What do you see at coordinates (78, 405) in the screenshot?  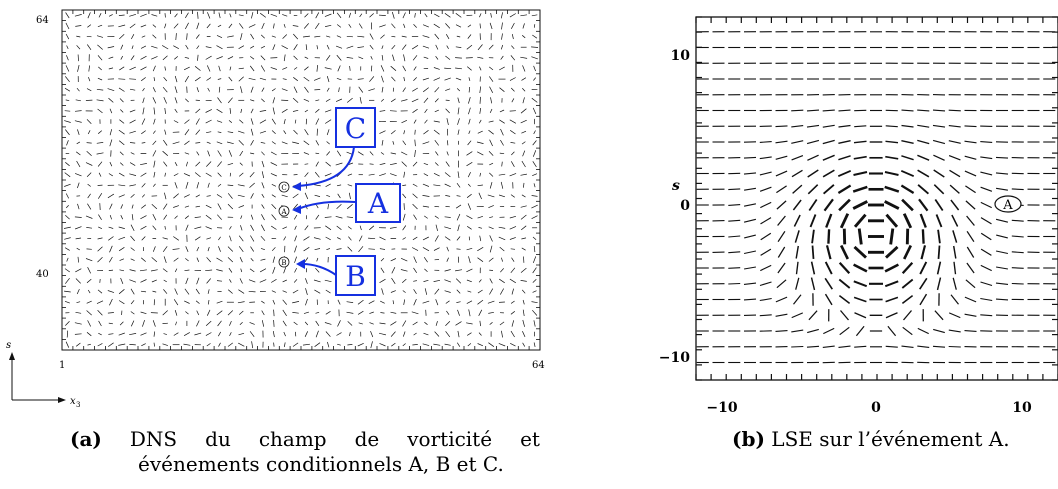 I see `panel-a-x-axis-subscript: 3` at bounding box center [78, 405].